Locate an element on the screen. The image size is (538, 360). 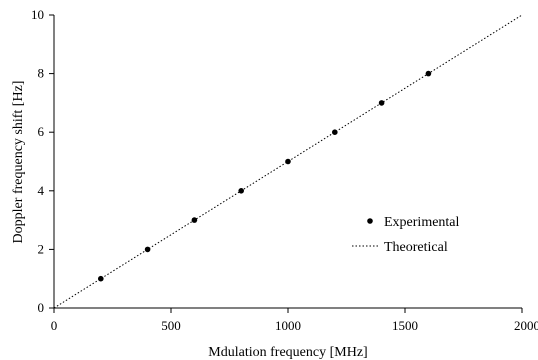
x-axis-label: Mdulation frequency [MHz] is located at coordinates (287, 352).